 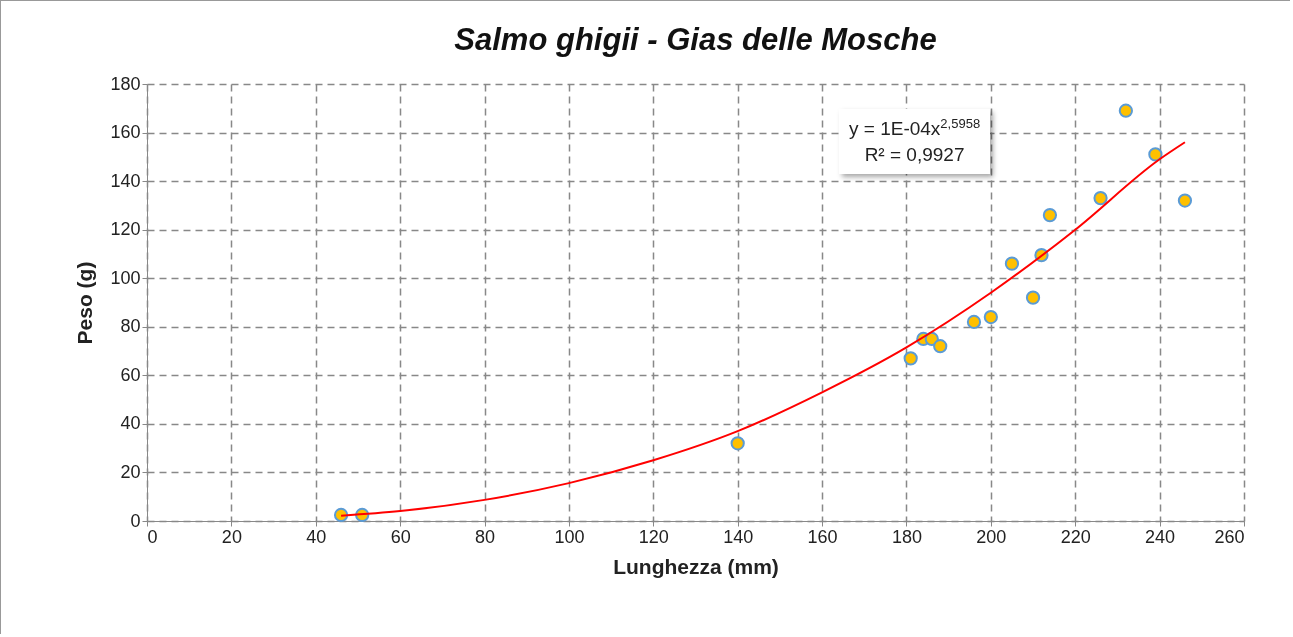 I want to click on x-tick-label: 220, so click(x=1075, y=536).